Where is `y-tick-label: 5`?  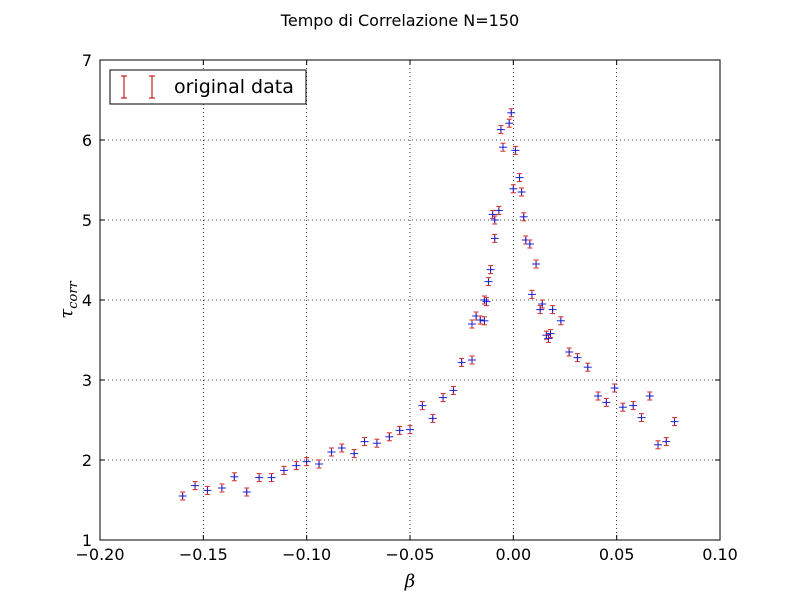 y-tick-label: 5 is located at coordinates (87, 220).